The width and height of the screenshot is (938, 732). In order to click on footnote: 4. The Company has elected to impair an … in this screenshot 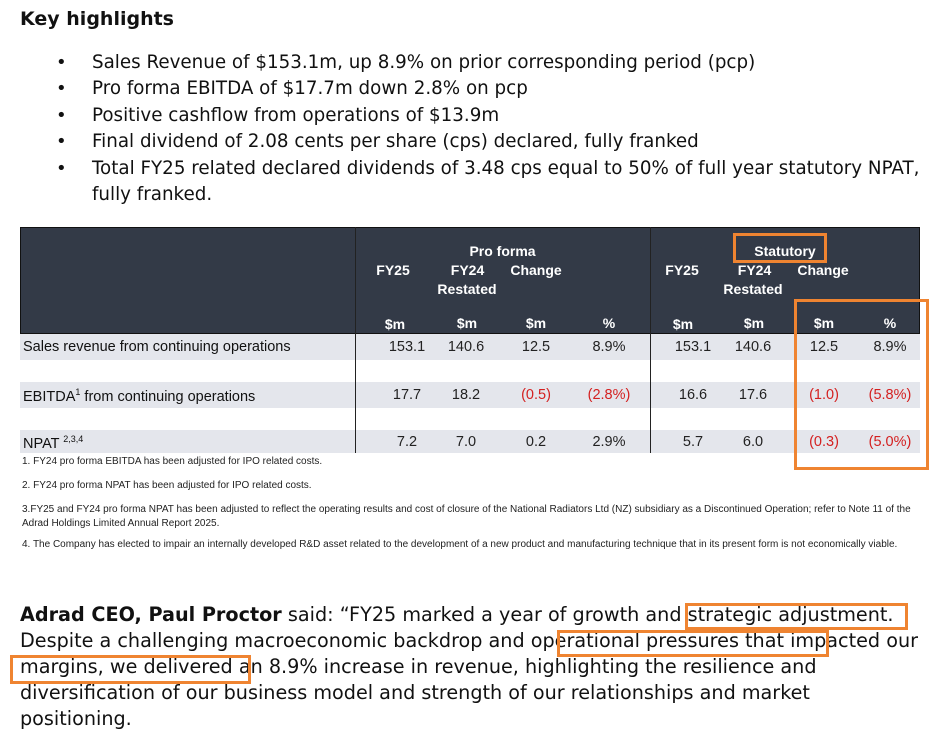, I will do `click(460, 544)`.